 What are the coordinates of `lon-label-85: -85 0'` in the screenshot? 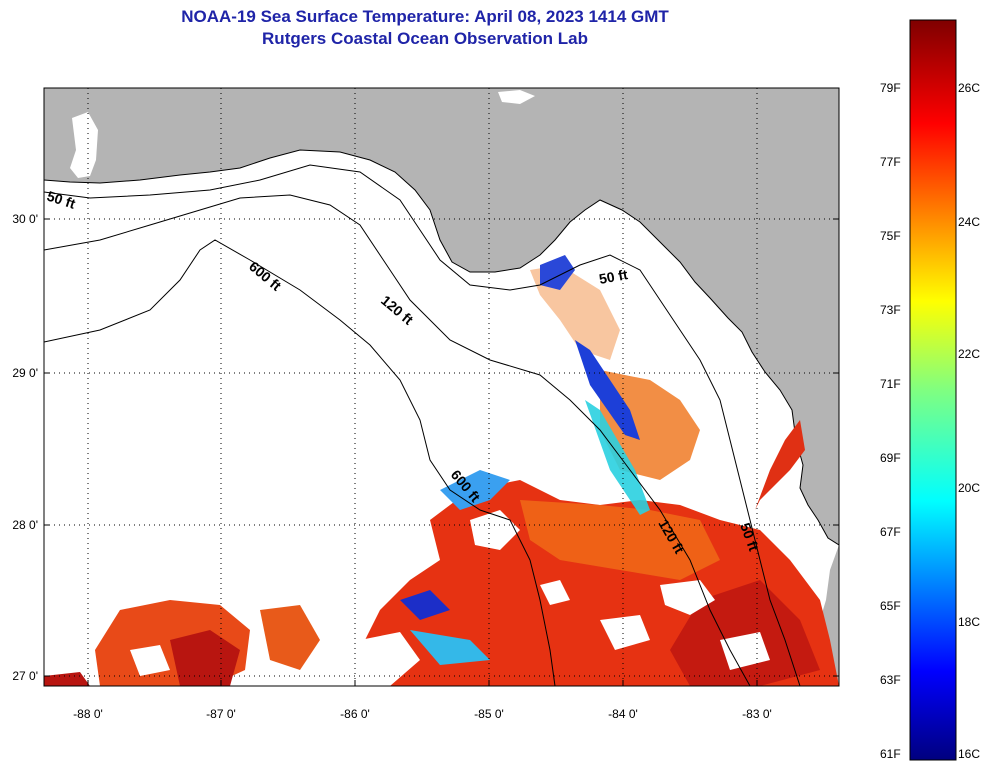 It's located at (489, 714).